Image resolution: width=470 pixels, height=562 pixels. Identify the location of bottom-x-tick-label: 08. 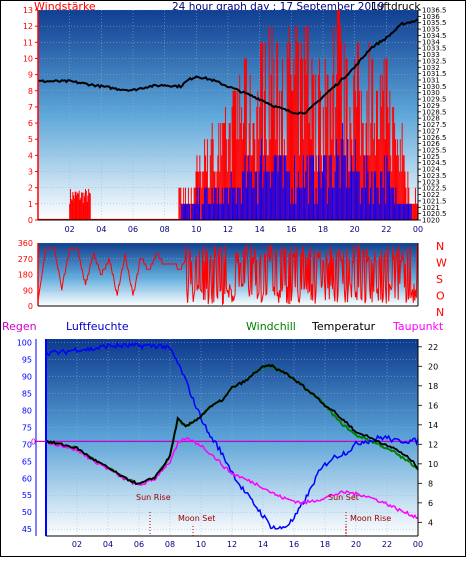
(170, 544).